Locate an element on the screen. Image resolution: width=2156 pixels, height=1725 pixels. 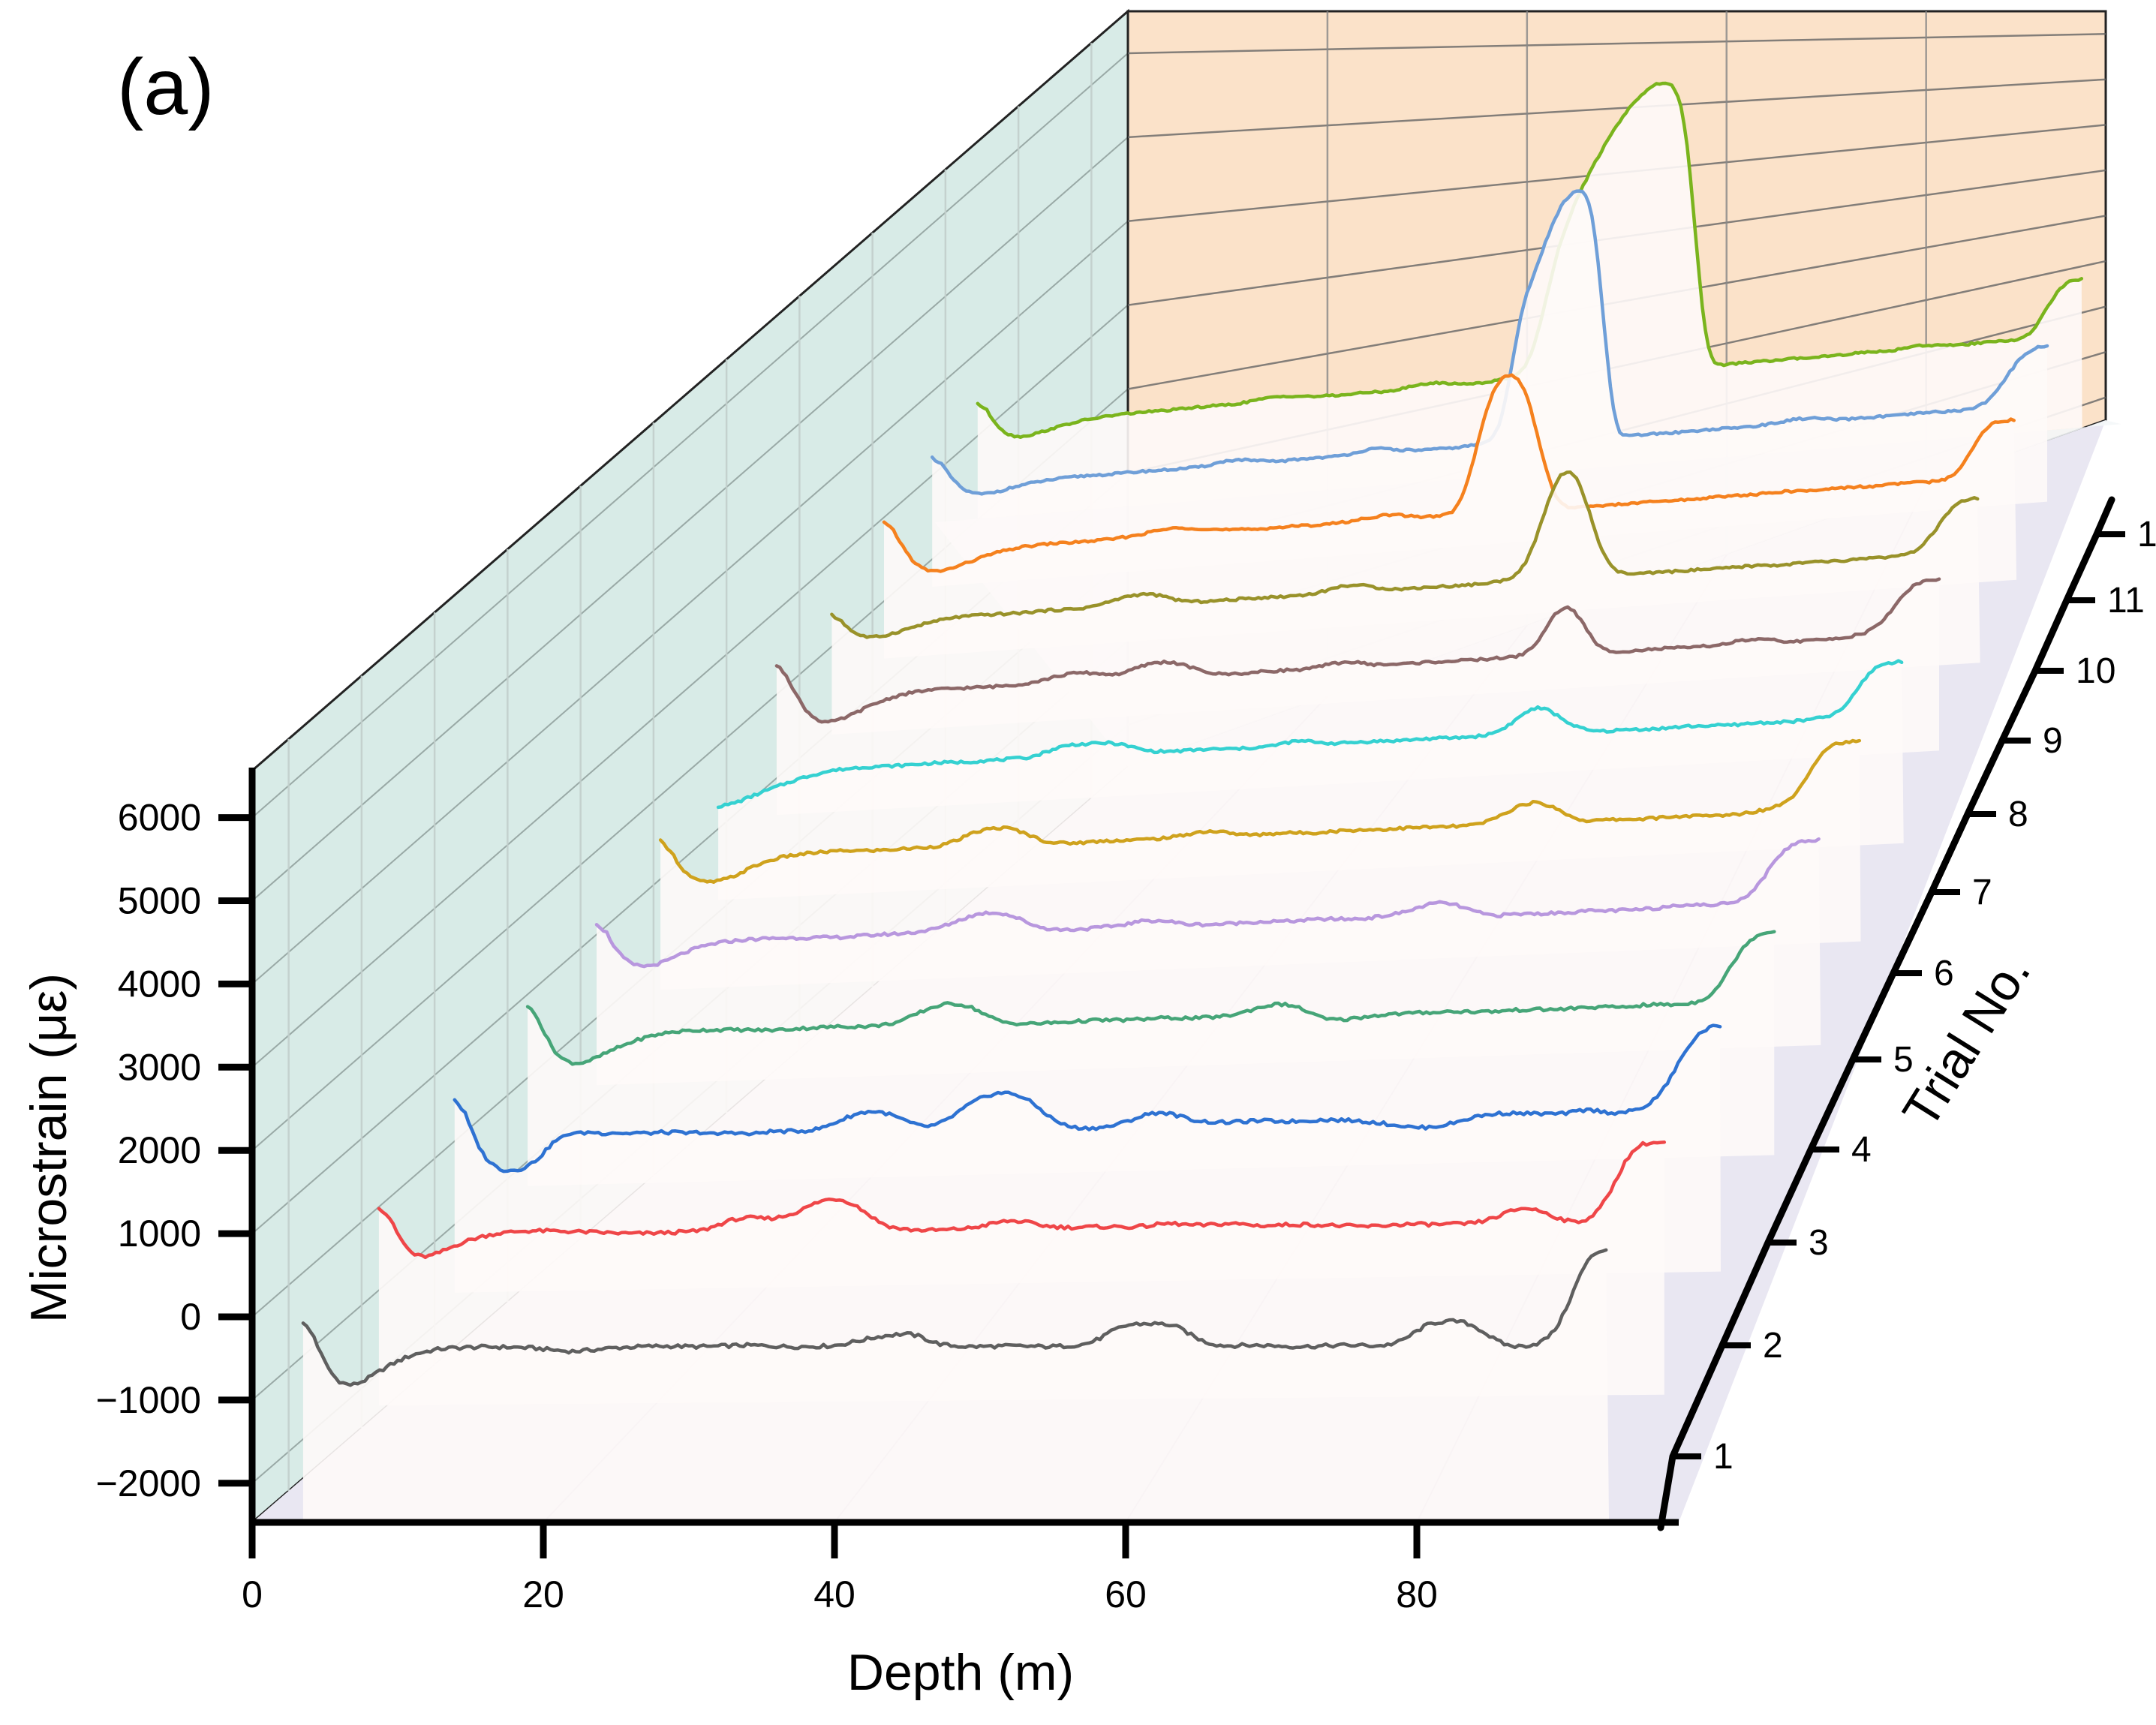
z-tick-label: 4 is located at coordinates (1861, 1150).